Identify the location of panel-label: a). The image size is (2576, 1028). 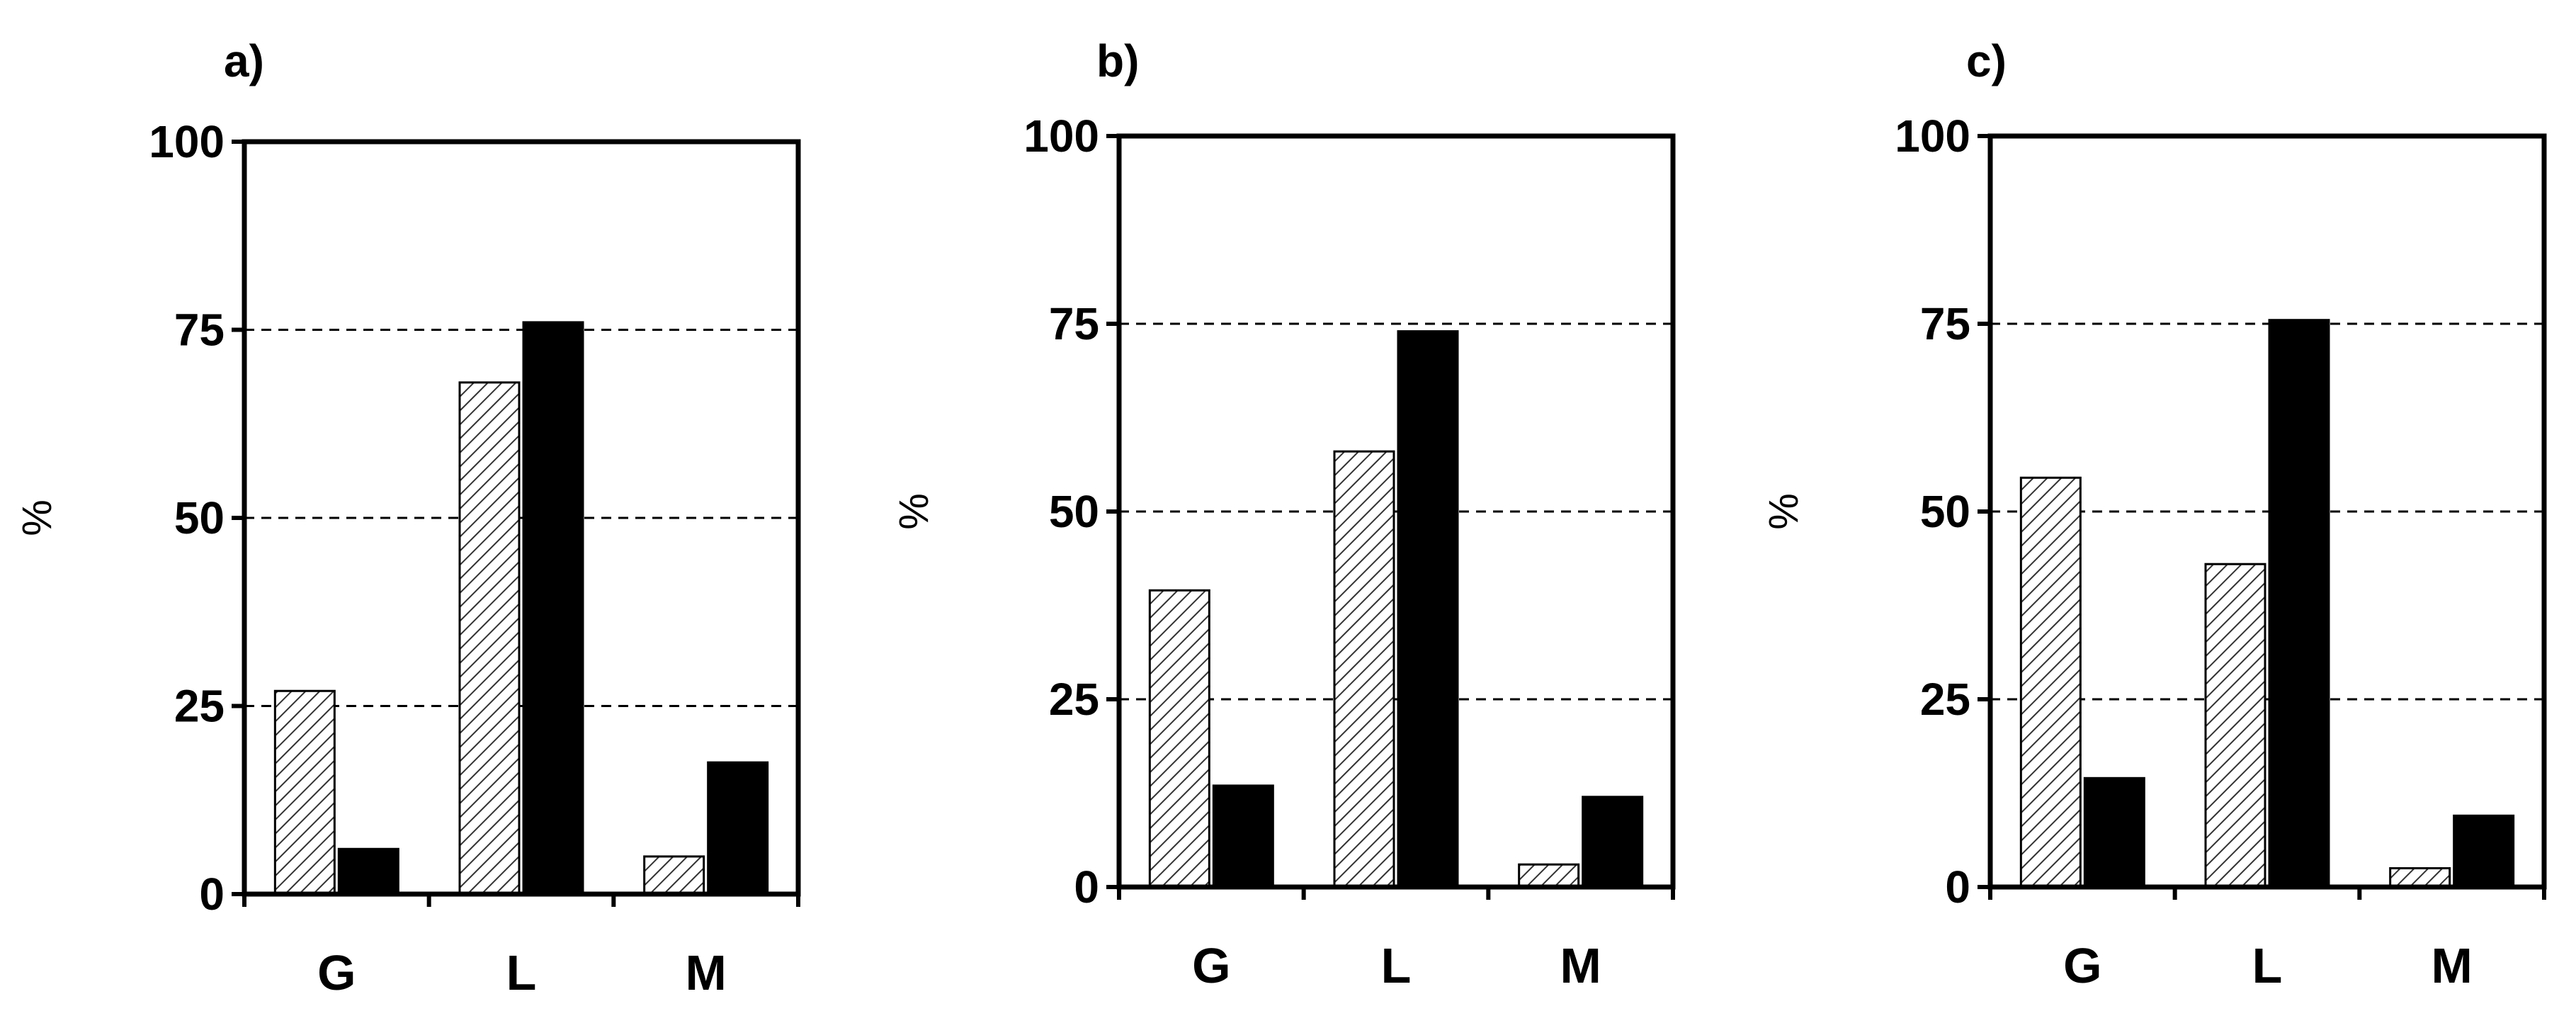
(244, 61).